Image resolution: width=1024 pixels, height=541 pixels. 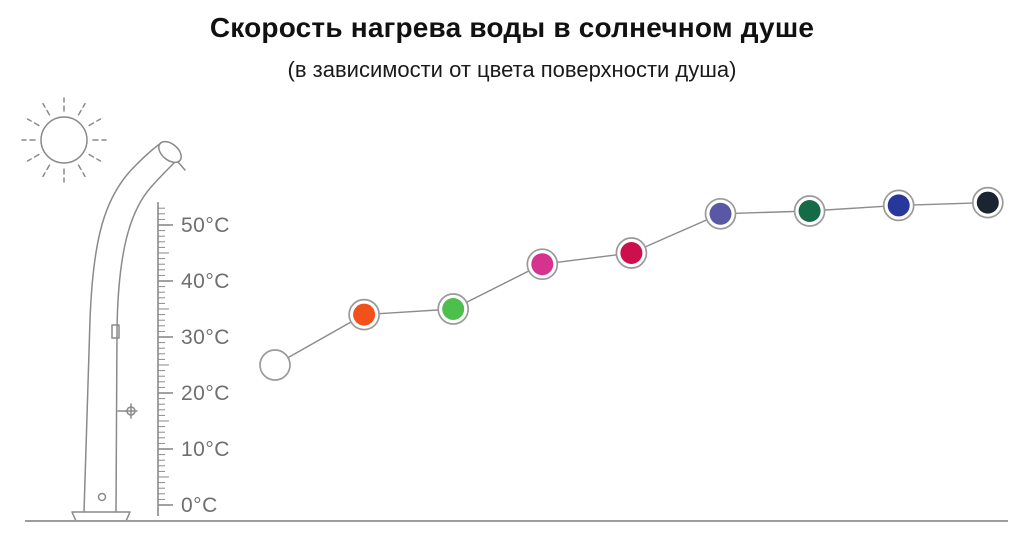 What do you see at coordinates (205, 281) in the screenshot?
I see `axis-tick-label: 40°C` at bounding box center [205, 281].